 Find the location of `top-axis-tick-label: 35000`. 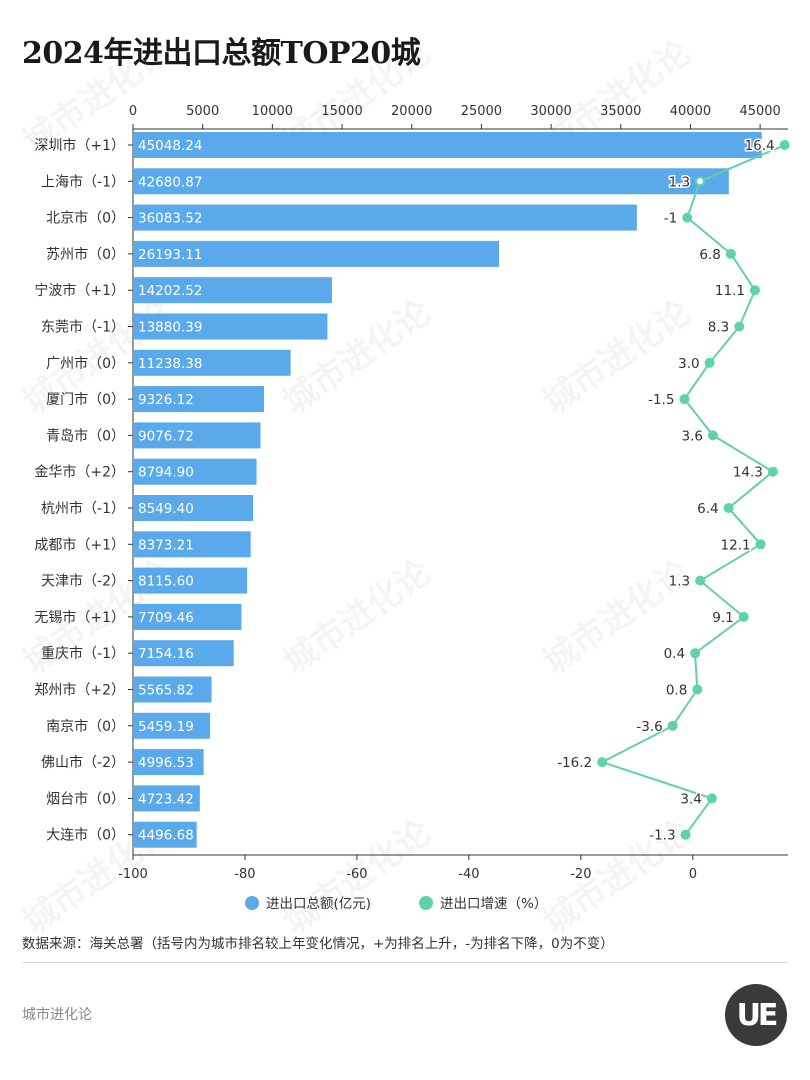

top-axis-tick-label: 35000 is located at coordinates (620, 111).